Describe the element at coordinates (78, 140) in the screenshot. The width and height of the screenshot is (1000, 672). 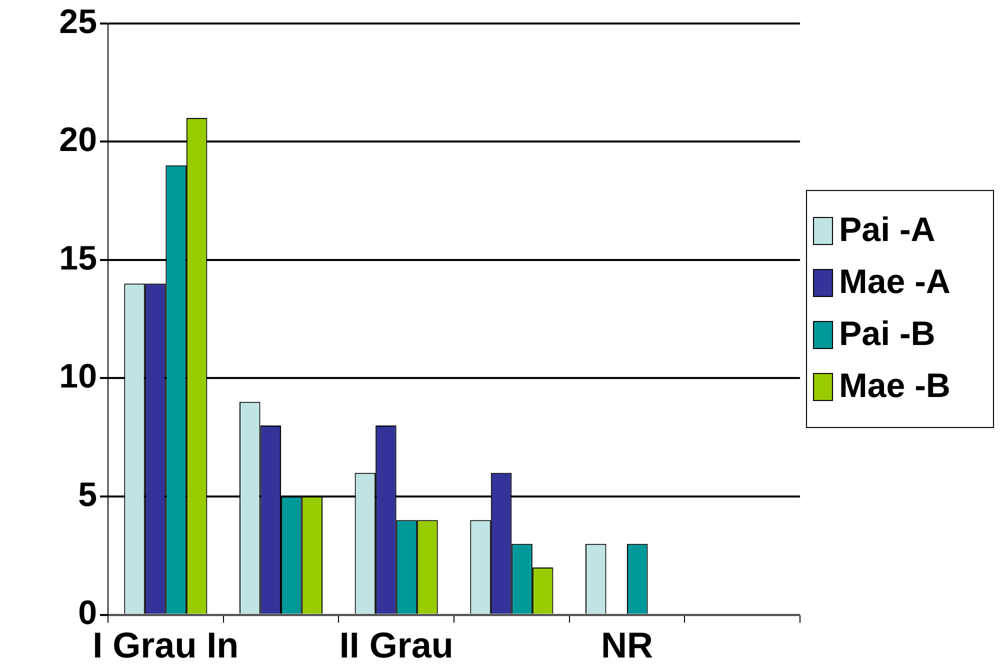
I see `y-tick-label: 20` at that location.